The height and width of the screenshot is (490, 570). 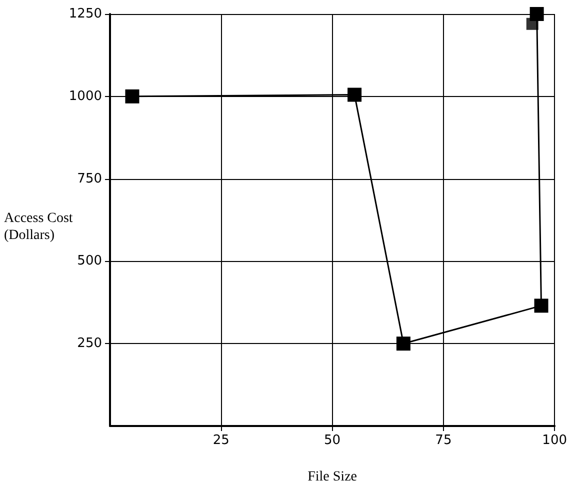 What do you see at coordinates (89, 344) in the screenshot?
I see `y-tick-label: 250` at bounding box center [89, 344].